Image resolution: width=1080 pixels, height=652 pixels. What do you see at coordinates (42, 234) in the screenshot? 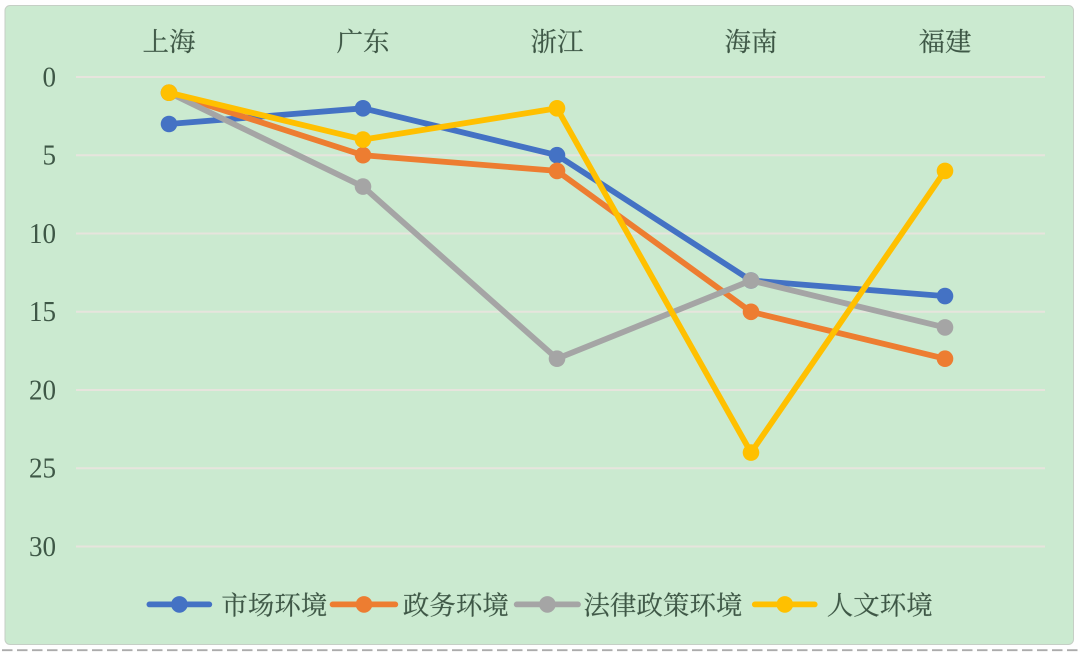
I see `svg-text: 10` at bounding box center [42, 234].